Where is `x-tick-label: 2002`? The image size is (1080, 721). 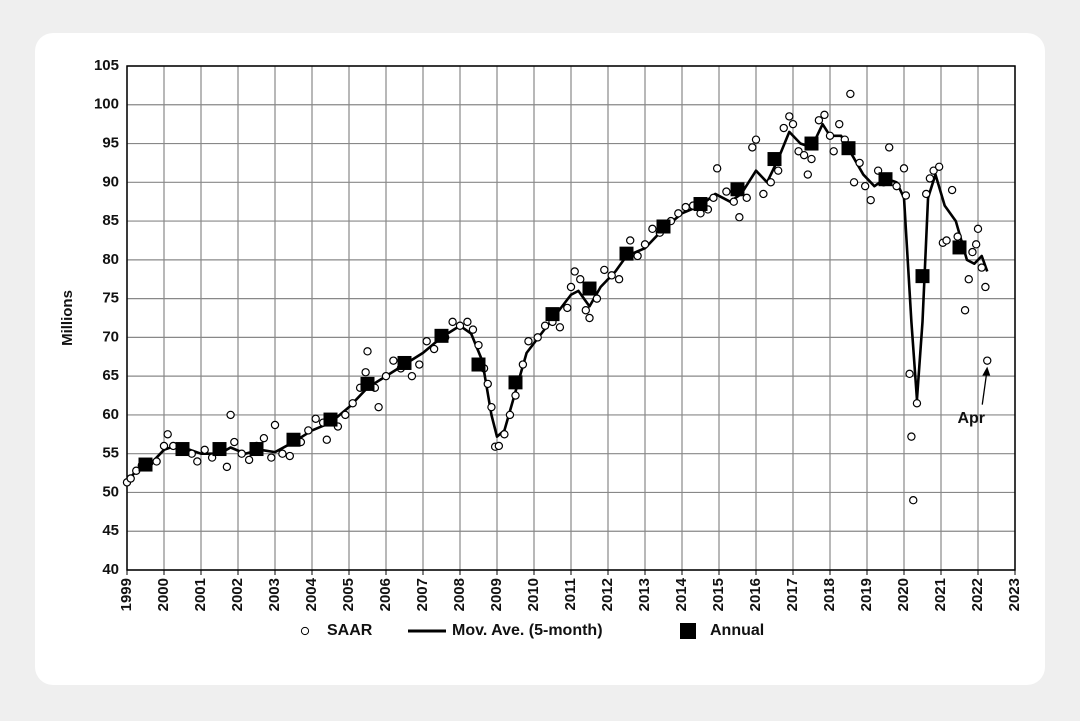
x-tick-label: 2002 is located at coordinates (237, 594).